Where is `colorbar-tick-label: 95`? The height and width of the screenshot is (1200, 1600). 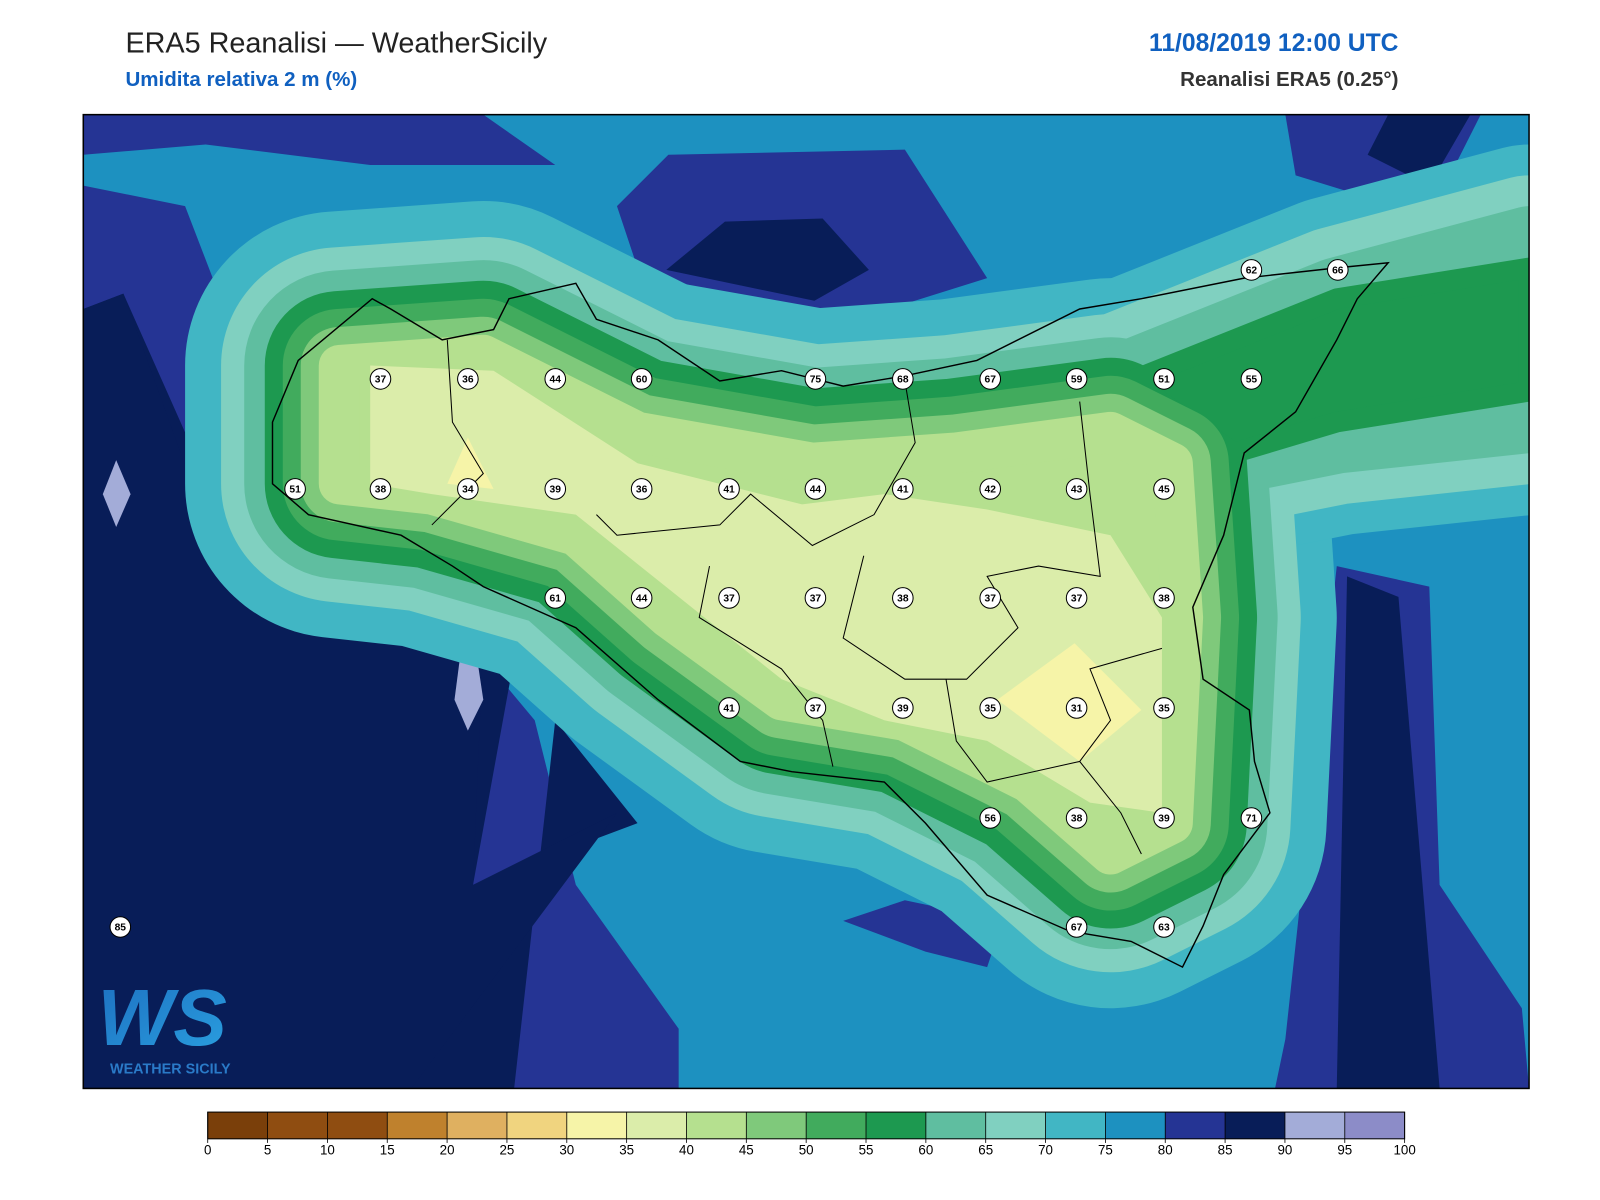
colorbar-tick-label: 95 is located at coordinates (1344, 1150).